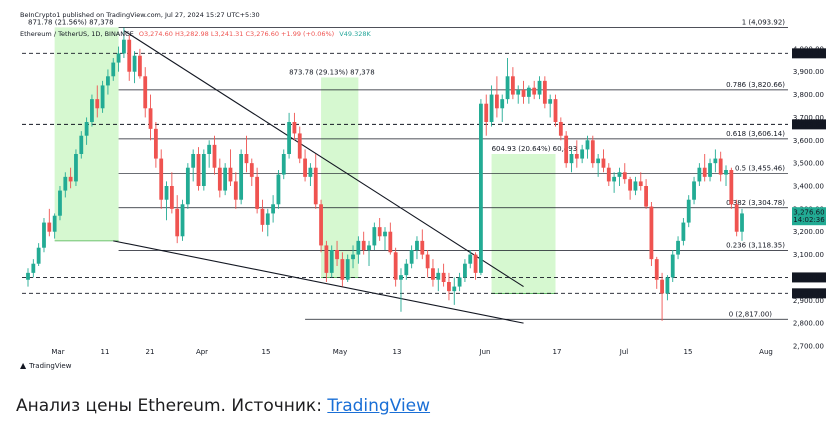 This screenshot has width=838, height=435. I want to click on zone-label: 871.78 (21.56%) 87,378, so click(71, 22).